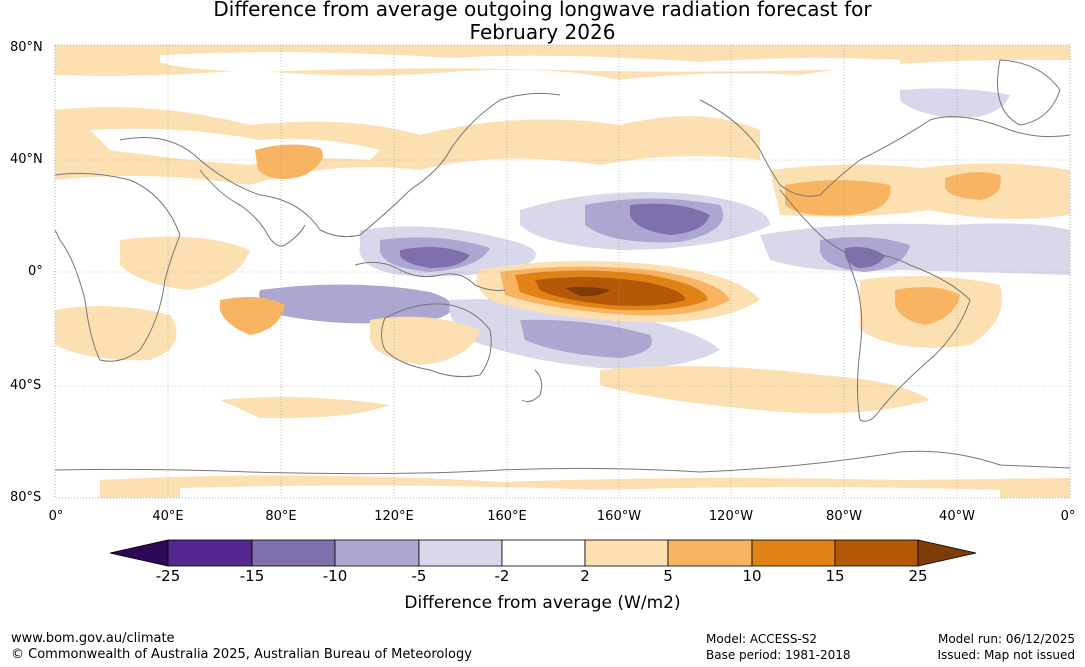 The height and width of the screenshot is (667, 1085). What do you see at coordinates (507, 516) in the screenshot?
I see `lon-label-160e: 160°E` at bounding box center [507, 516].